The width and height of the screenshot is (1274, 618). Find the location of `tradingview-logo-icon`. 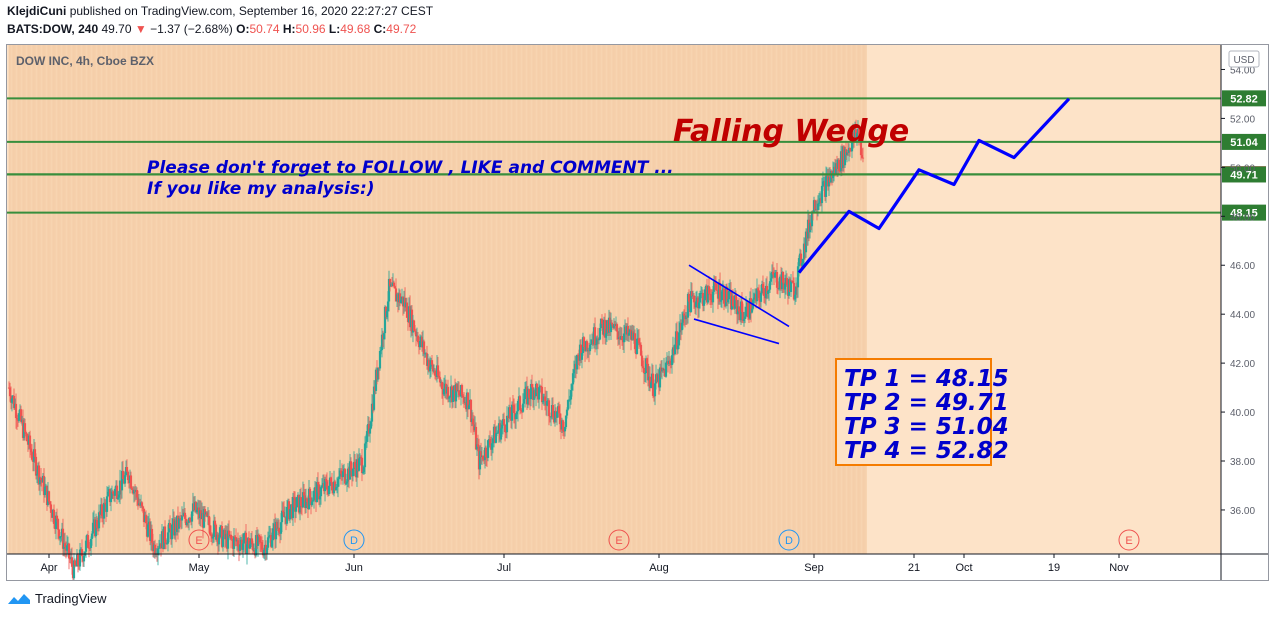

tradingview-logo-icon is located at coordinates (19, 599).